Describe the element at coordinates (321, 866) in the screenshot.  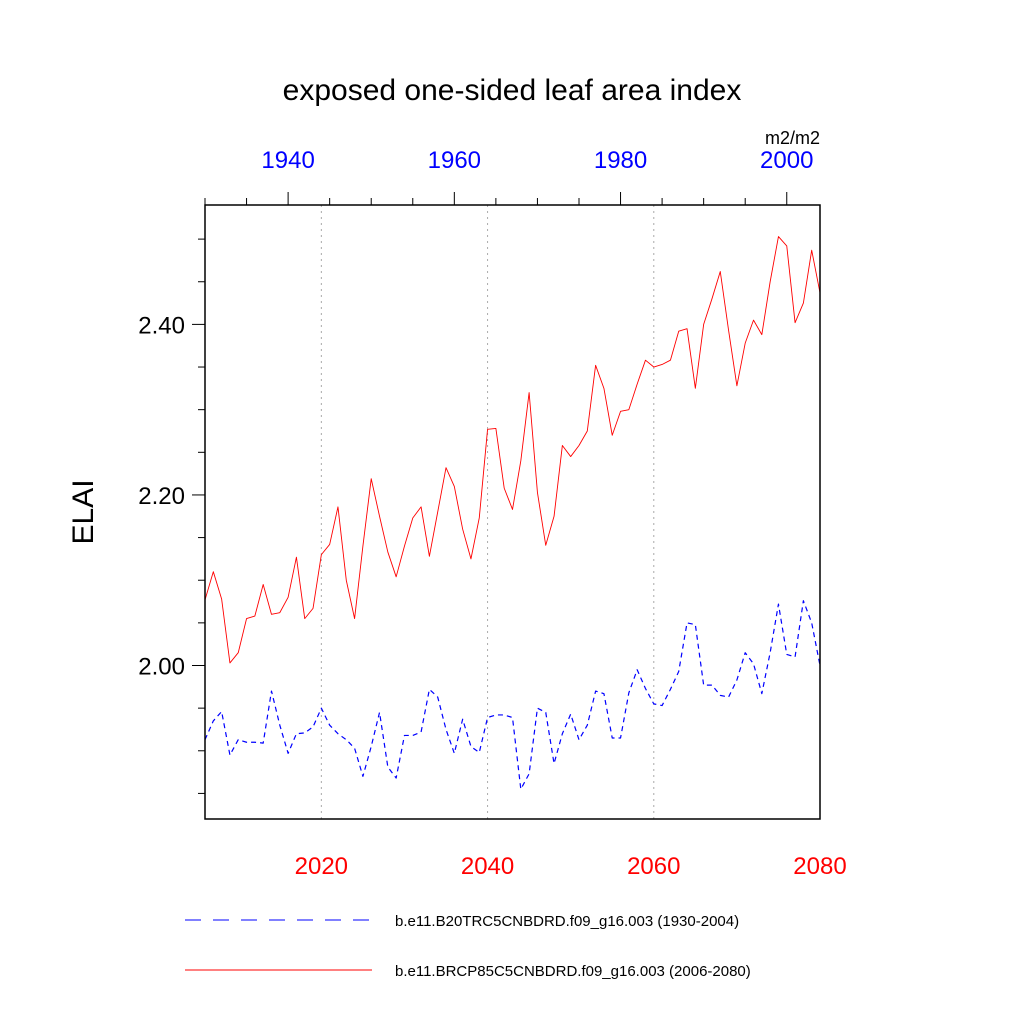
I see `bottom-tick-label: 2020` at that location.